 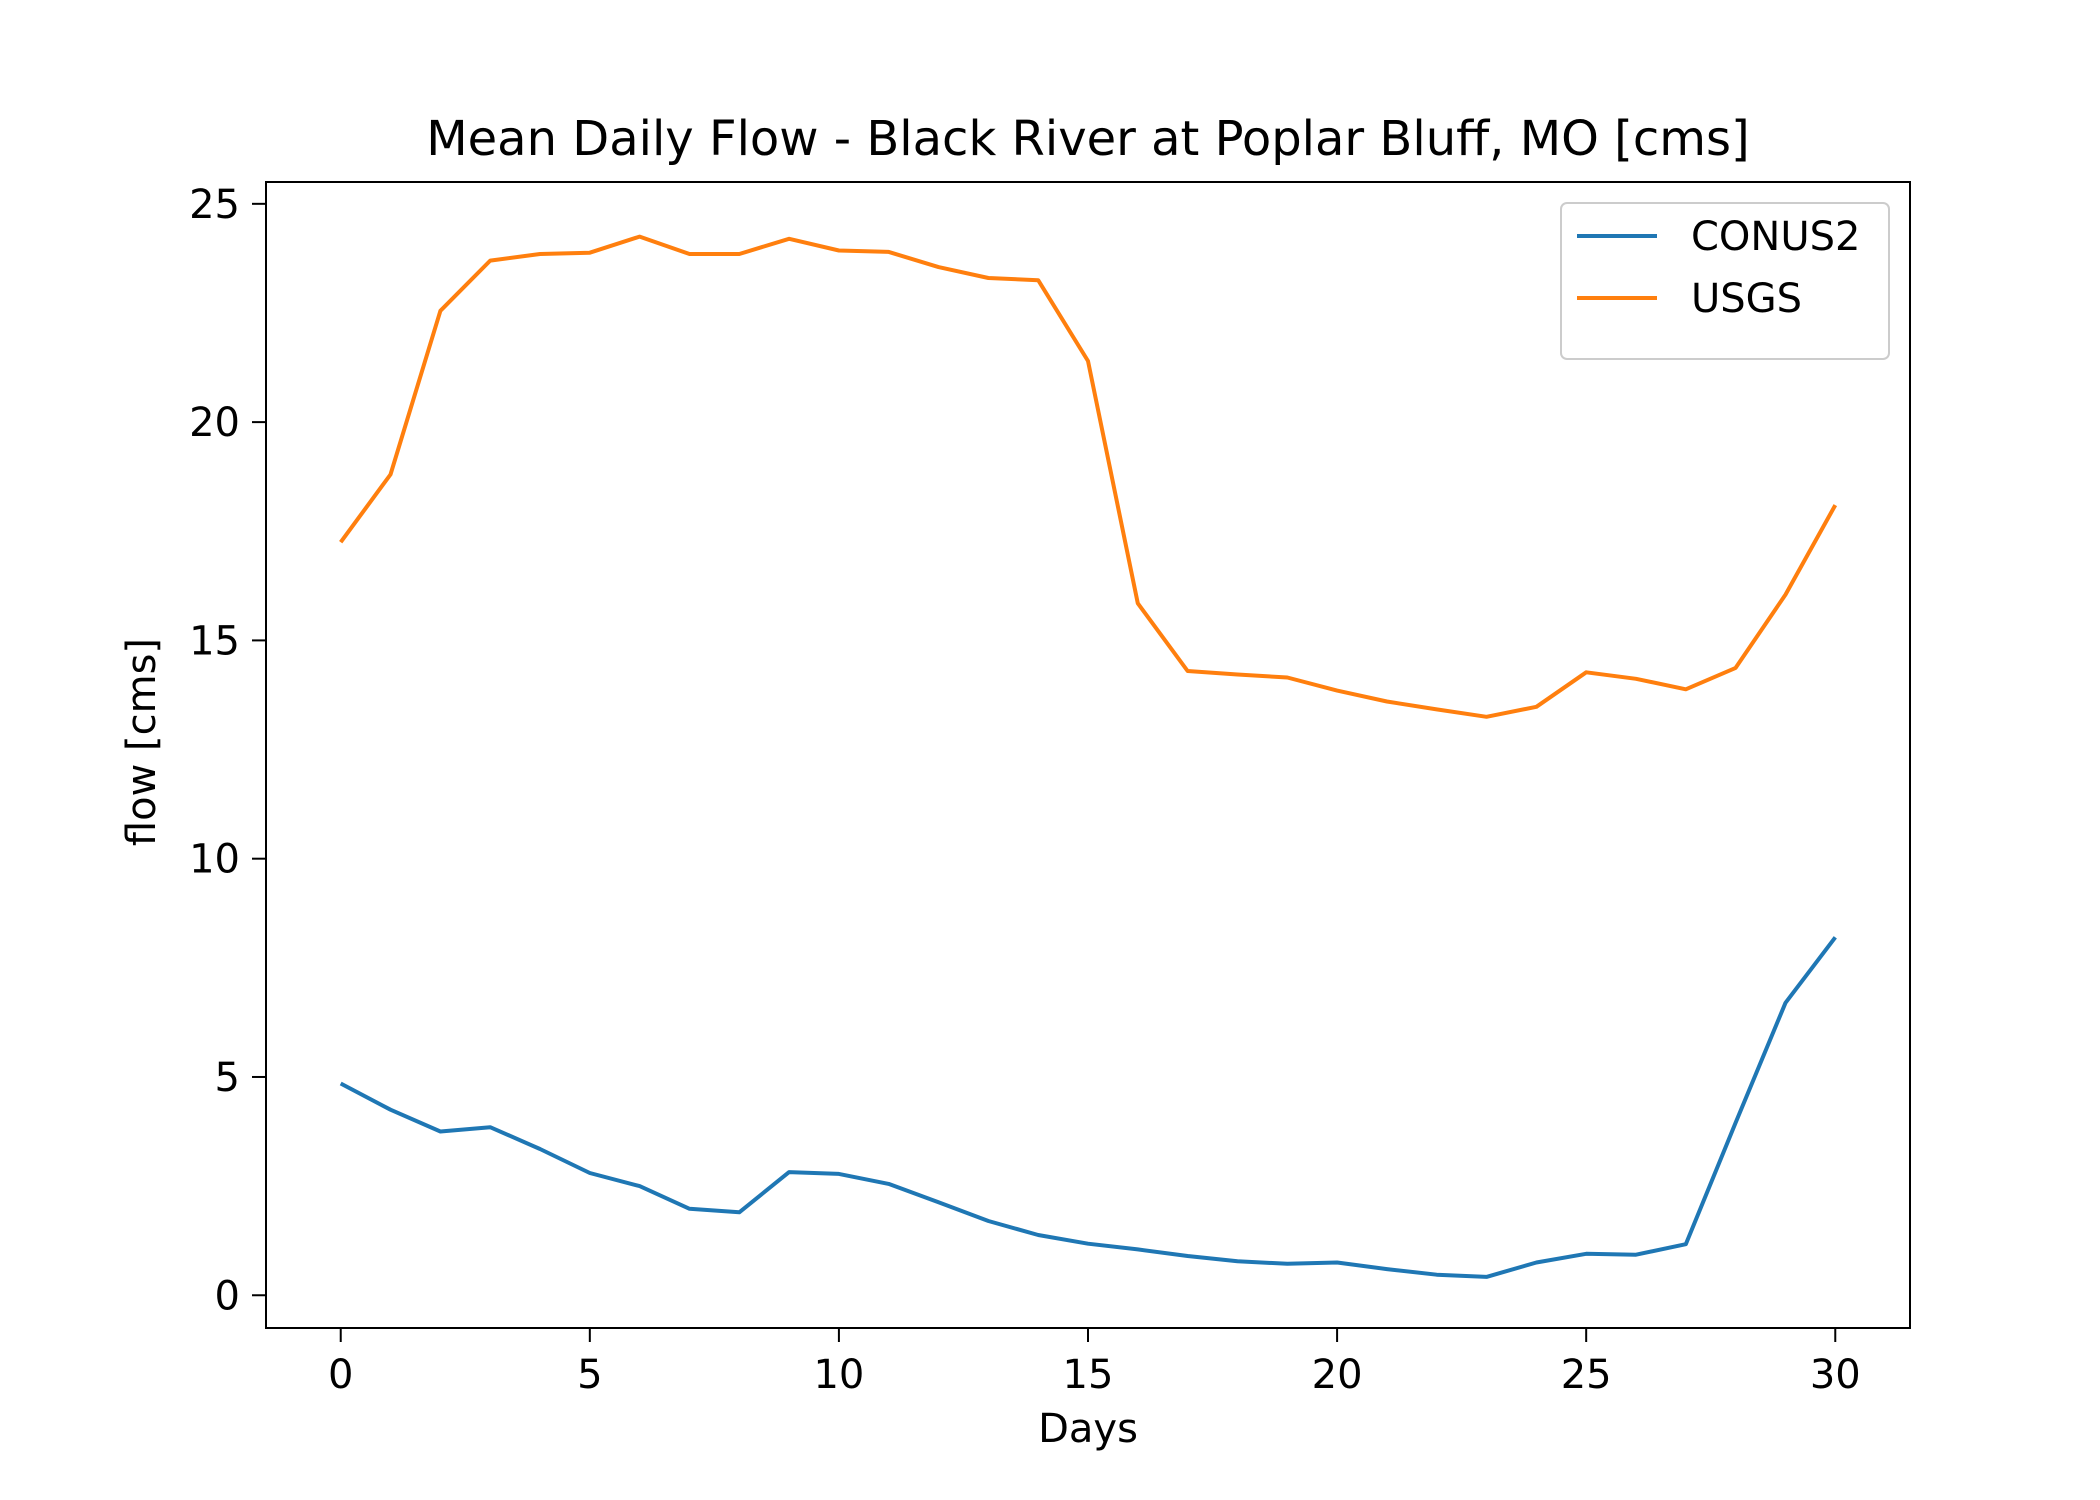 I want to click on x-tick-label: 30, so click(x=1835, y=1375).